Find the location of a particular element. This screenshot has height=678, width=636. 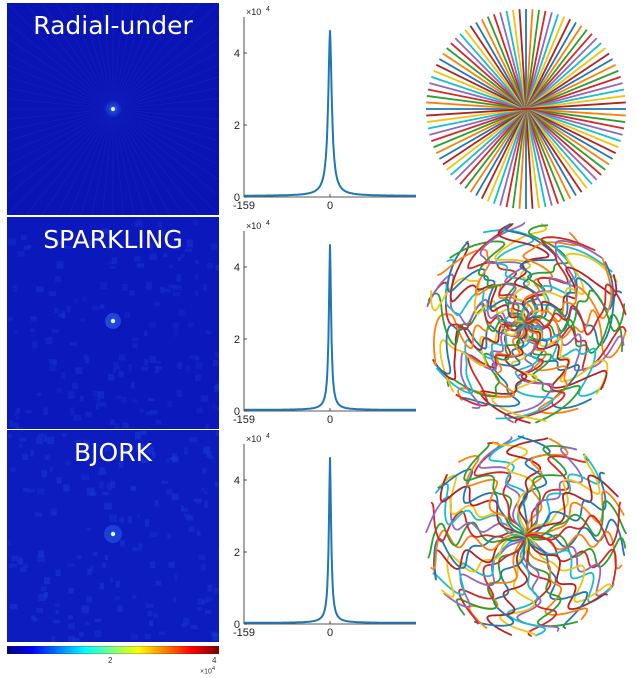

profile-line is located at coordinates (330, 327).